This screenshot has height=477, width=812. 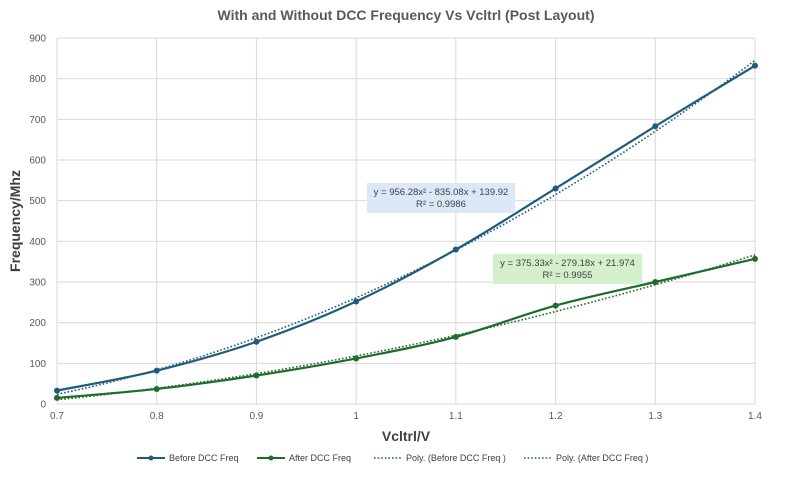 What do you see at coordinates (441, 192) in the screenshot?
I see `trendline-equation-1: y = 956.28x² - 835.08x + 139.92` at bounding box center [441, 192].